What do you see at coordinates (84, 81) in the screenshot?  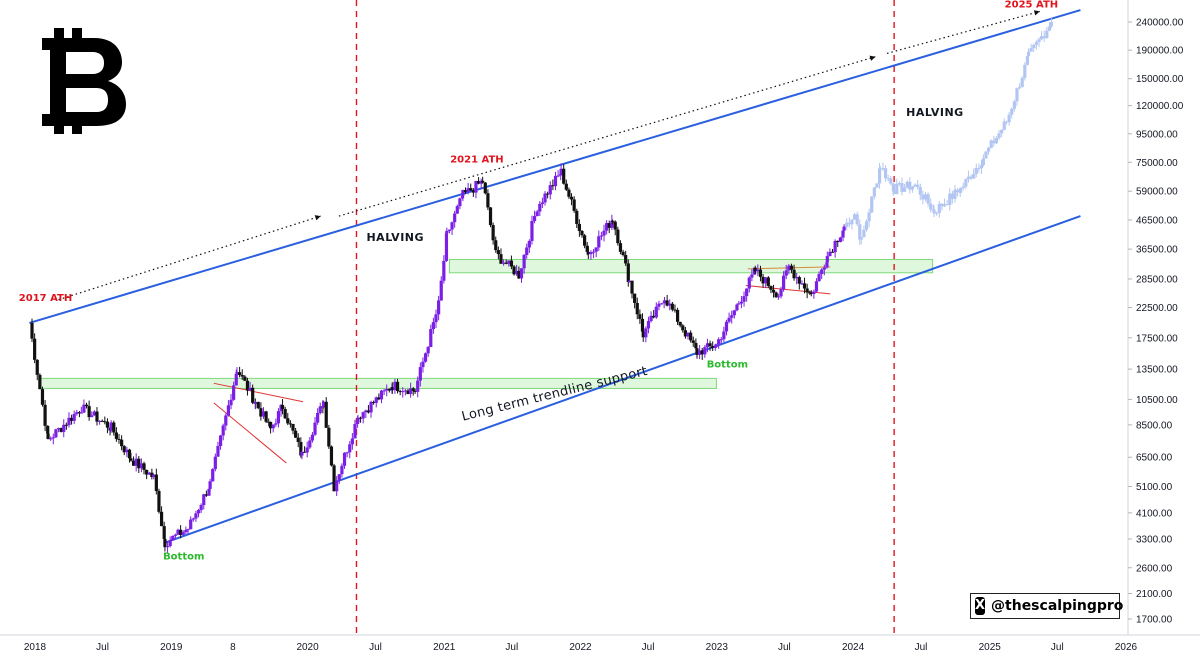 I see `bitcoin-logo-icon` at bounding box center [84, 81].